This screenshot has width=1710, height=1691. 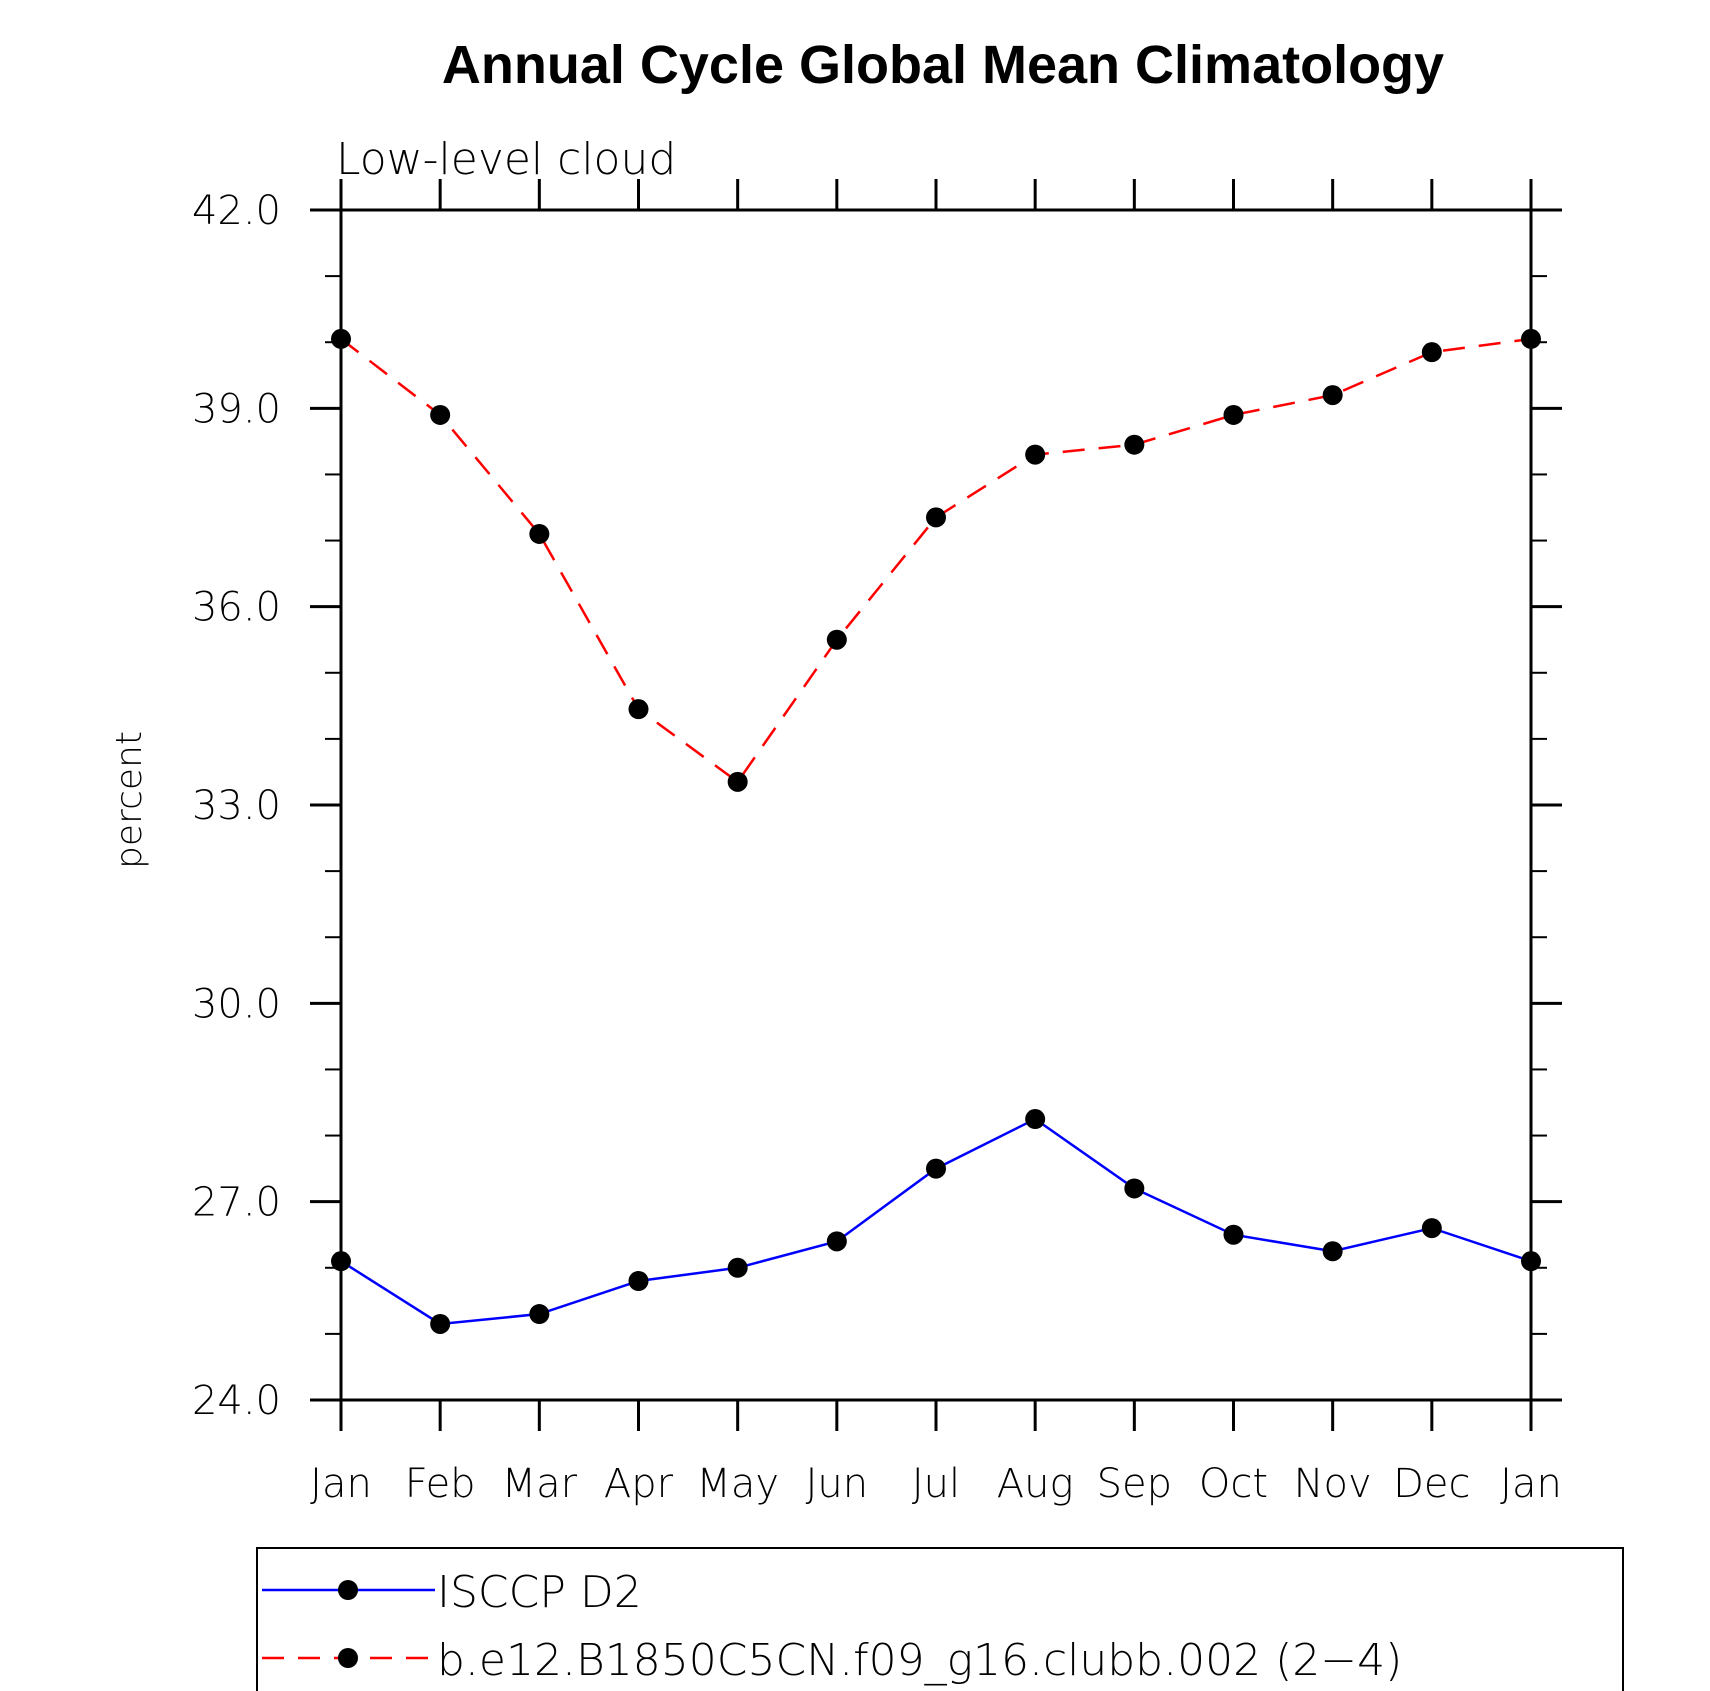 I want to click on x-tick-label: Aug, so click(x=1035, y=1484).